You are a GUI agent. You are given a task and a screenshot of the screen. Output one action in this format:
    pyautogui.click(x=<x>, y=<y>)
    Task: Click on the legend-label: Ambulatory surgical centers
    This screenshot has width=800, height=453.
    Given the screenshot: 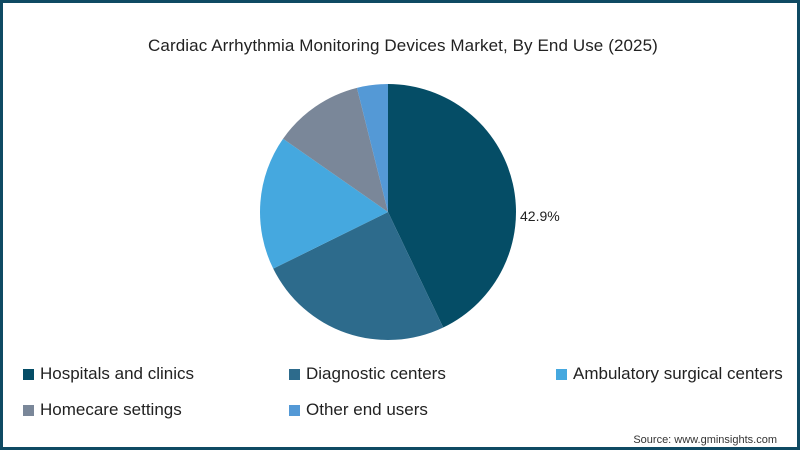 What is the action you would take?
    pyautogui.click(x=678, y=373)
    